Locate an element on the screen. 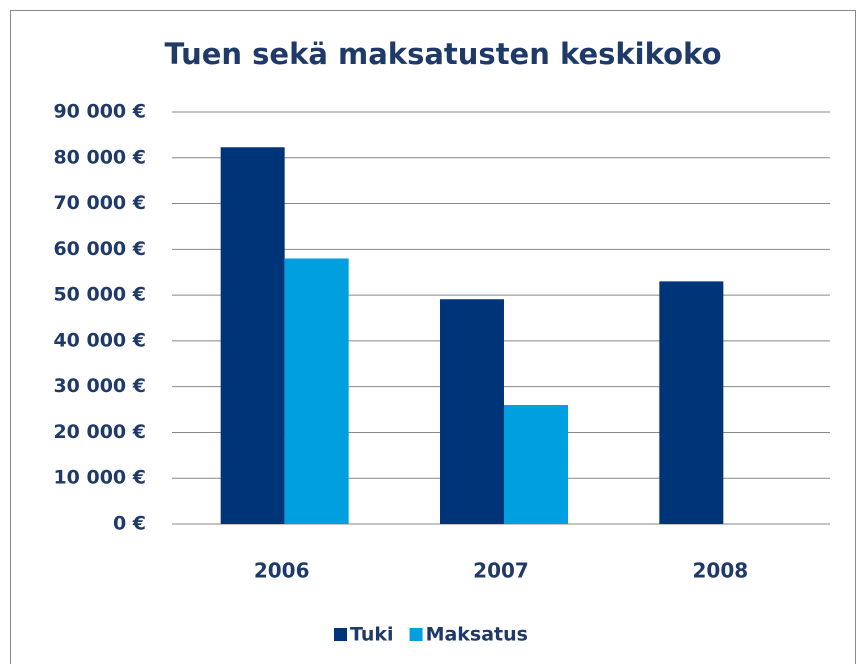 The width and height of the screenshot is (866, 664). y-tick-label: 20 000 € is located at coordinates (99, 432).